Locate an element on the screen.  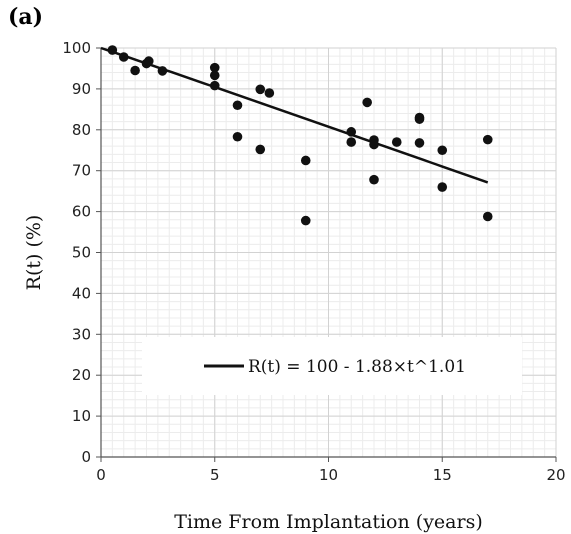
y-tick-label: 60 is located at coordinates (81, 212).